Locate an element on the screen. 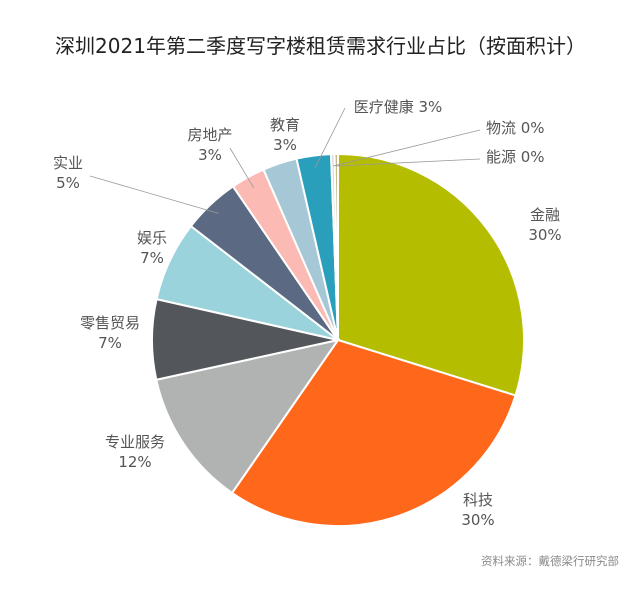  slice-label-value: 12% is located at coordinates (134, 462).